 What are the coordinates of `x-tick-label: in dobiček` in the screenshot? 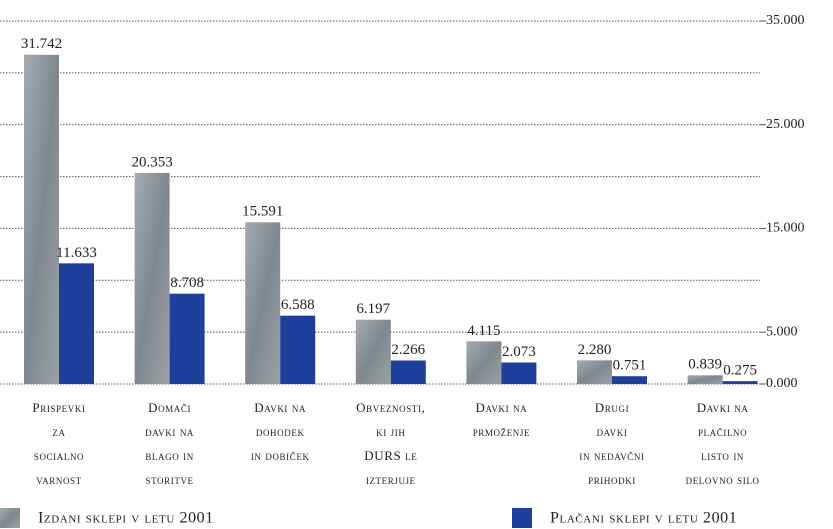 It's located at (280, 455).